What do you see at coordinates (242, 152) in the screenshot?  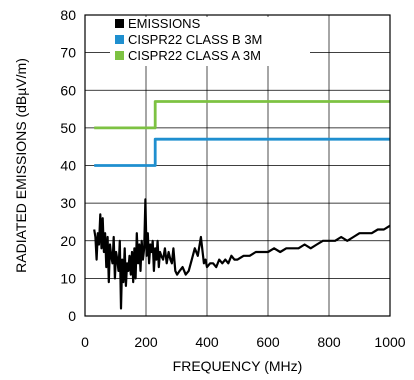 I see `series-cispr22-class-b-3m-line` at bounding box center [242, 152].